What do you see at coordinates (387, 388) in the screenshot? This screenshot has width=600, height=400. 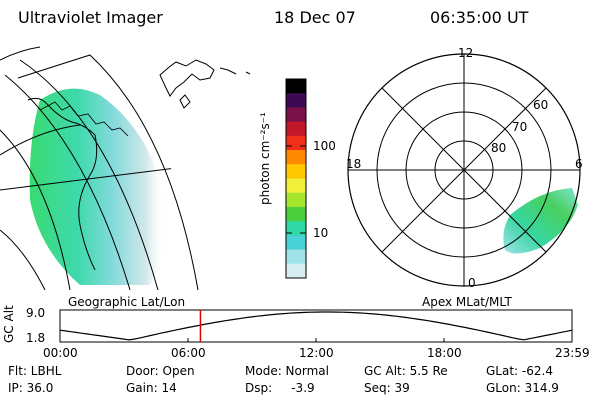 I see `info-seq: Seq: 39` at bounding box center [387, 388].